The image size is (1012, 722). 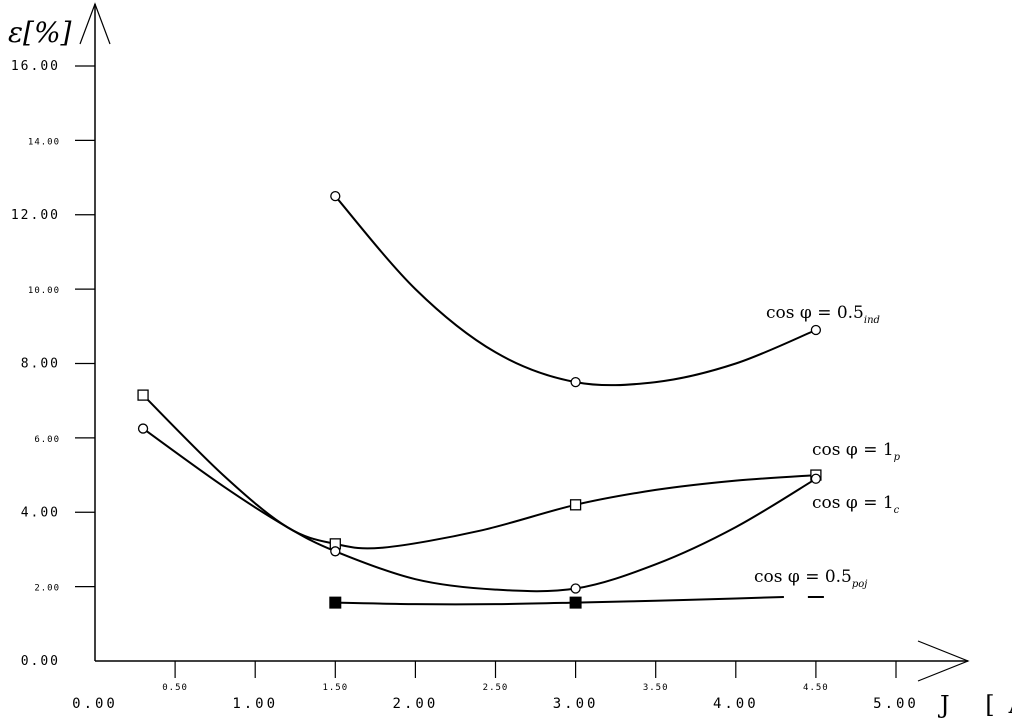 What do you see at coordinates (816, 688) in the screenshot?
I see `x-tick-label: 4.50` at bounding box center [816, 688].